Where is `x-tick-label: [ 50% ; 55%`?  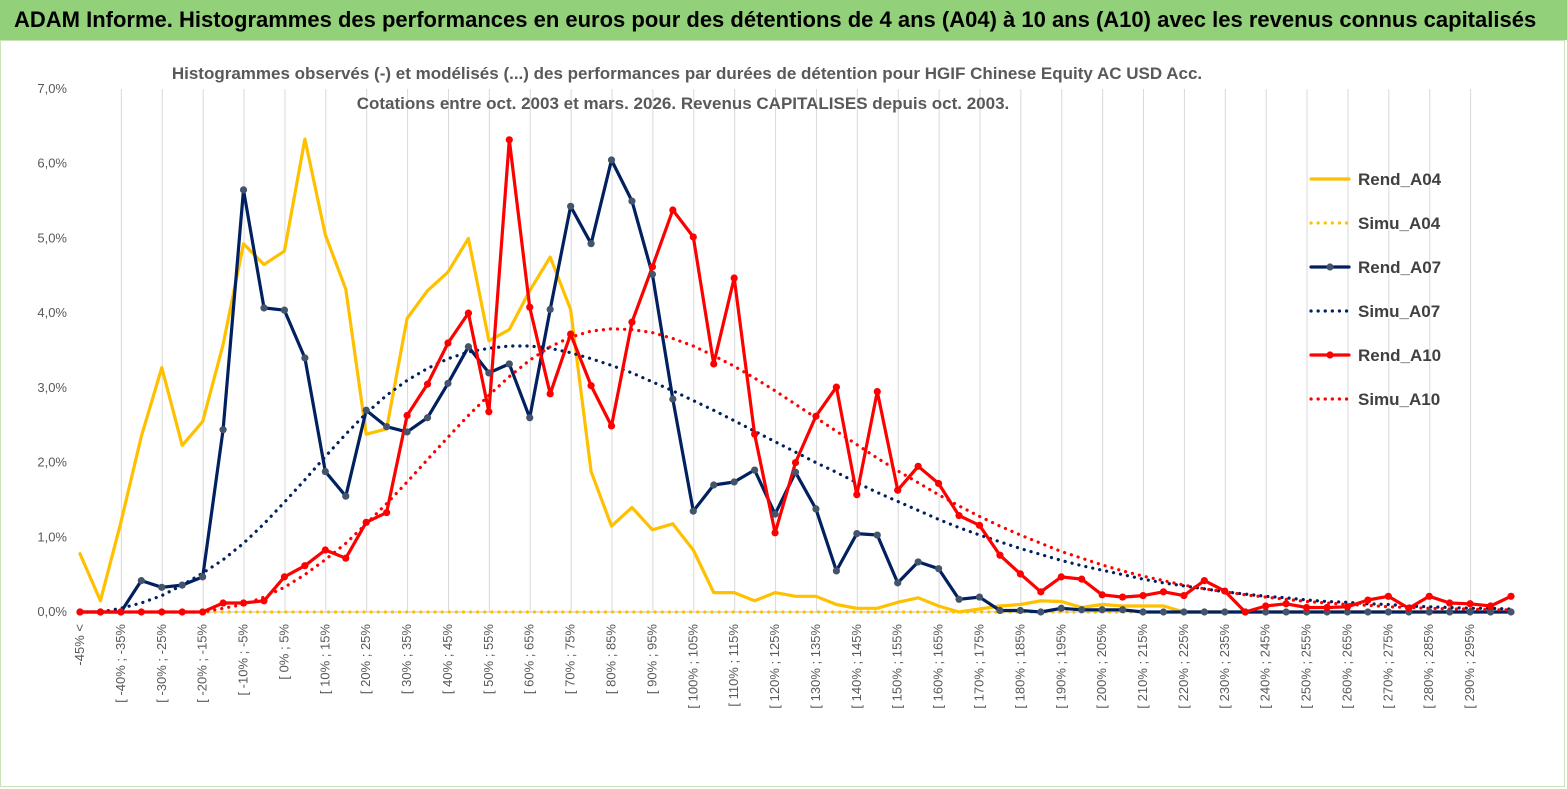 x-tick-label: [ 50% ; 55% is located at coordinates (488, 659).